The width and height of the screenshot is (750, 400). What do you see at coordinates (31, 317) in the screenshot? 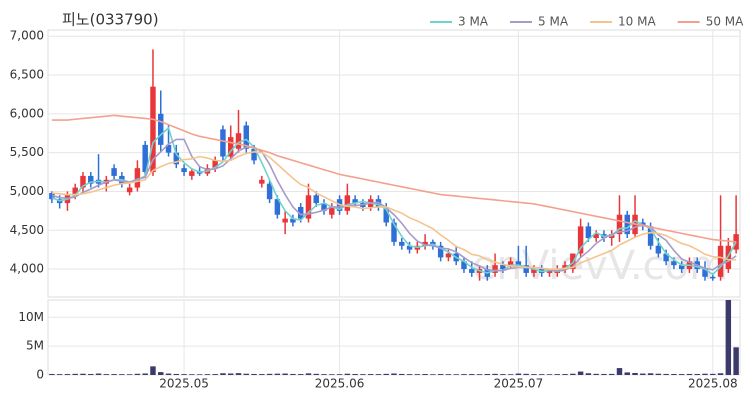
I see `volume-tick-label: 10M` at bounding box center [31, 317].